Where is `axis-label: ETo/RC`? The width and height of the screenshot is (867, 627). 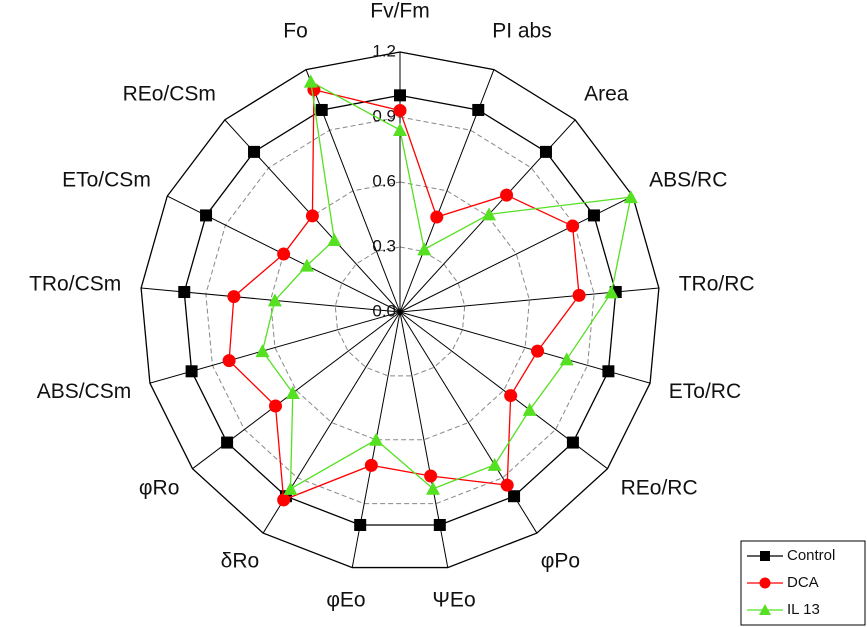 axis-label: ETo/RC is located at coordinates (705, 391).